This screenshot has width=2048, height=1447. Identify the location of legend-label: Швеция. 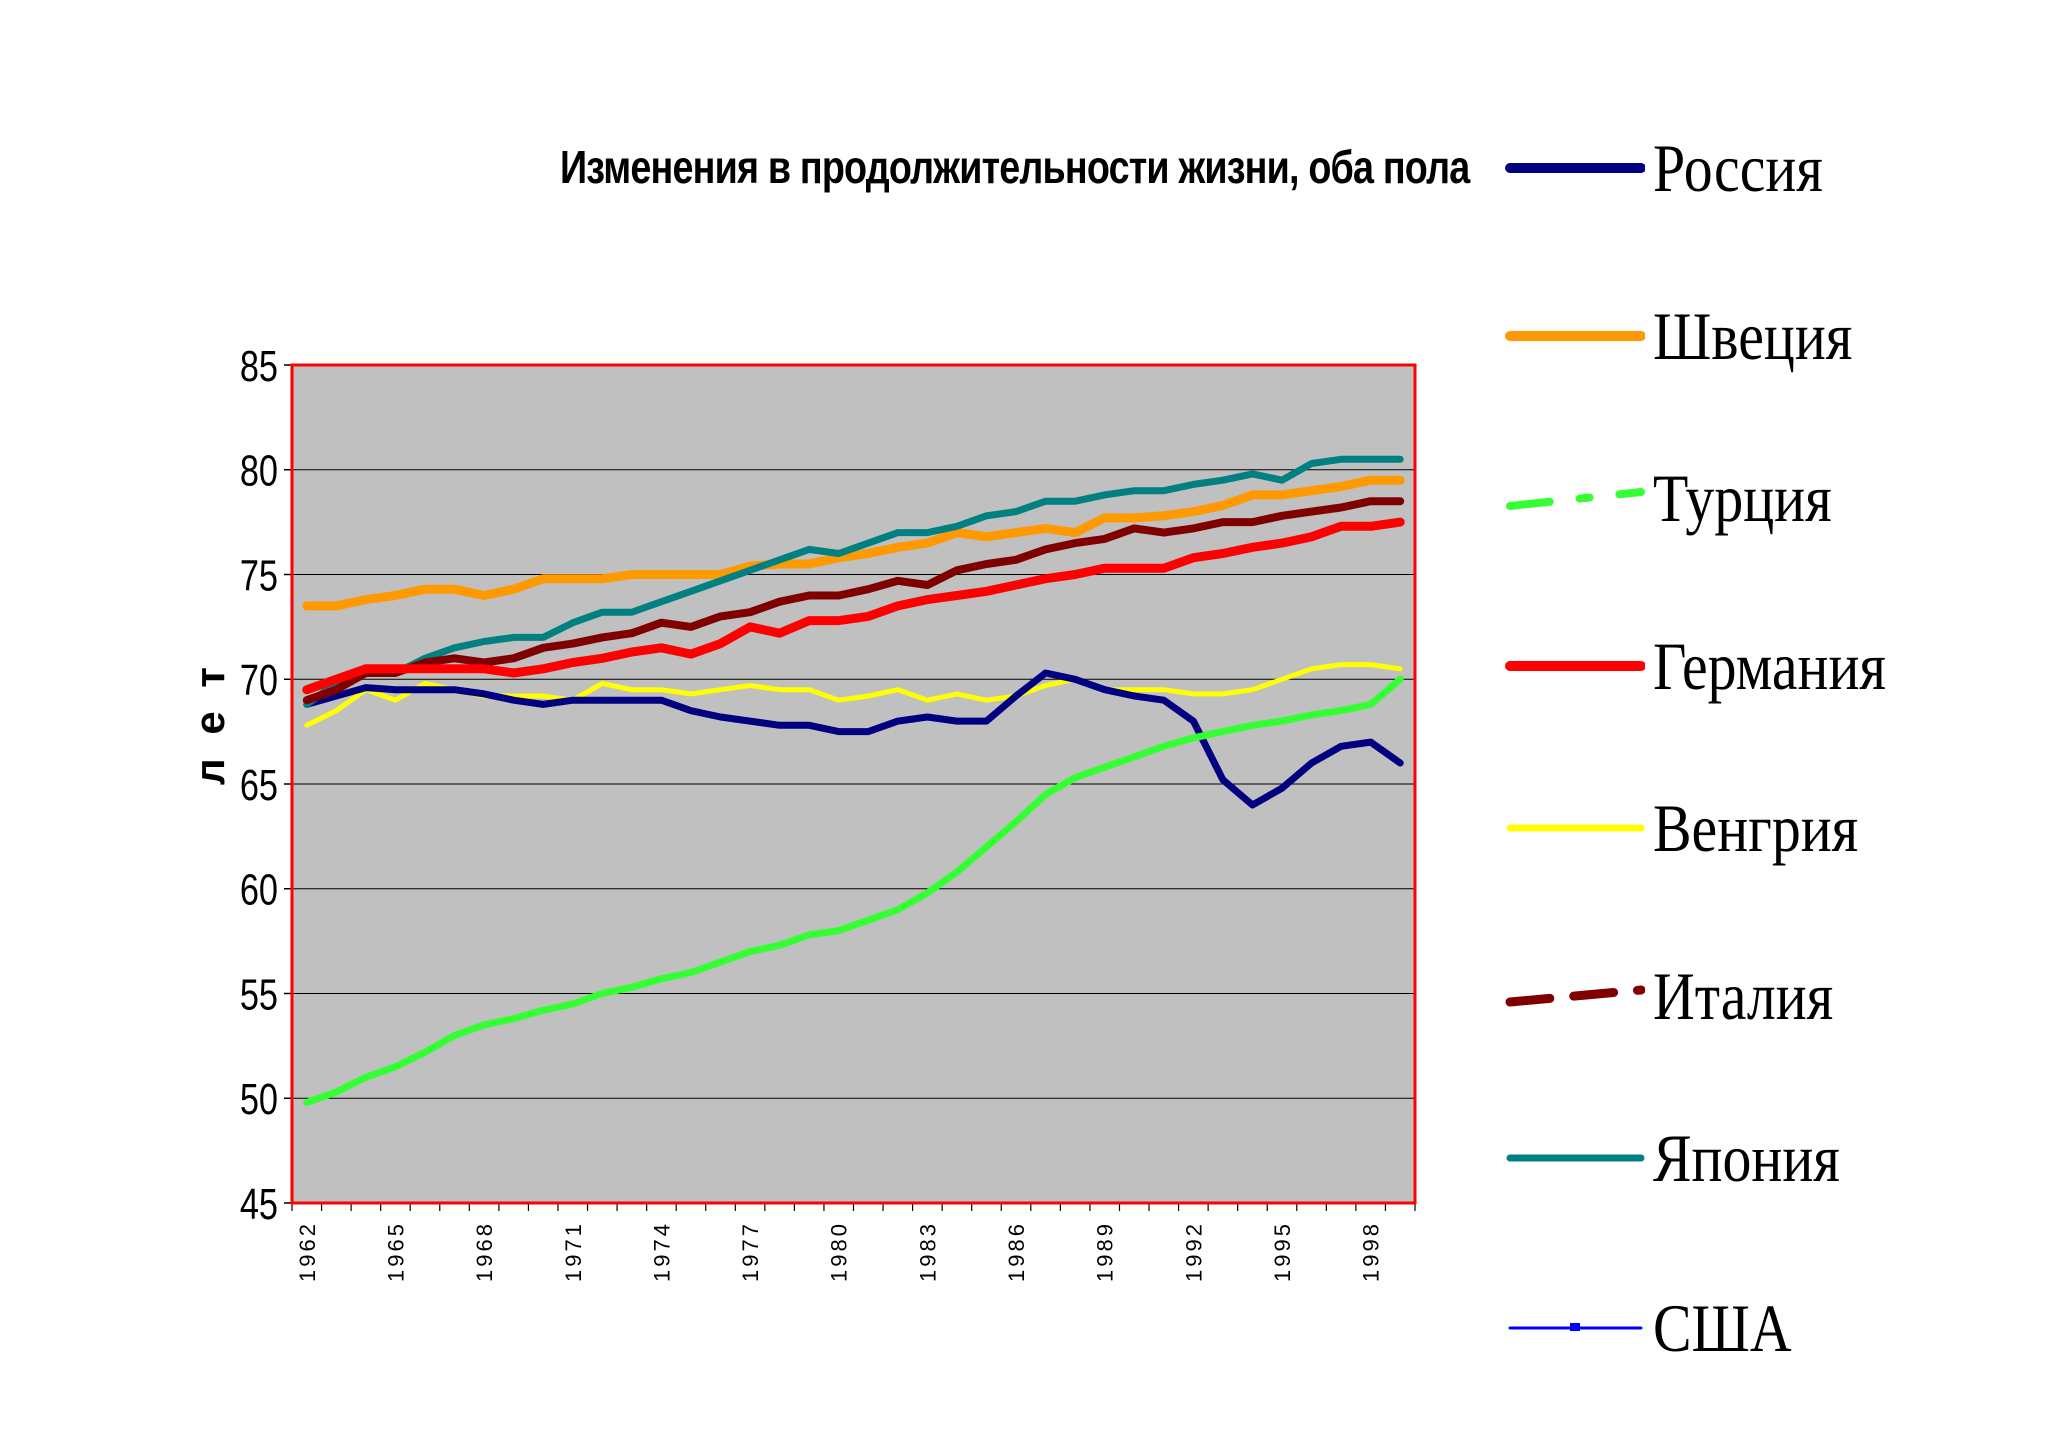
(1753, 336).